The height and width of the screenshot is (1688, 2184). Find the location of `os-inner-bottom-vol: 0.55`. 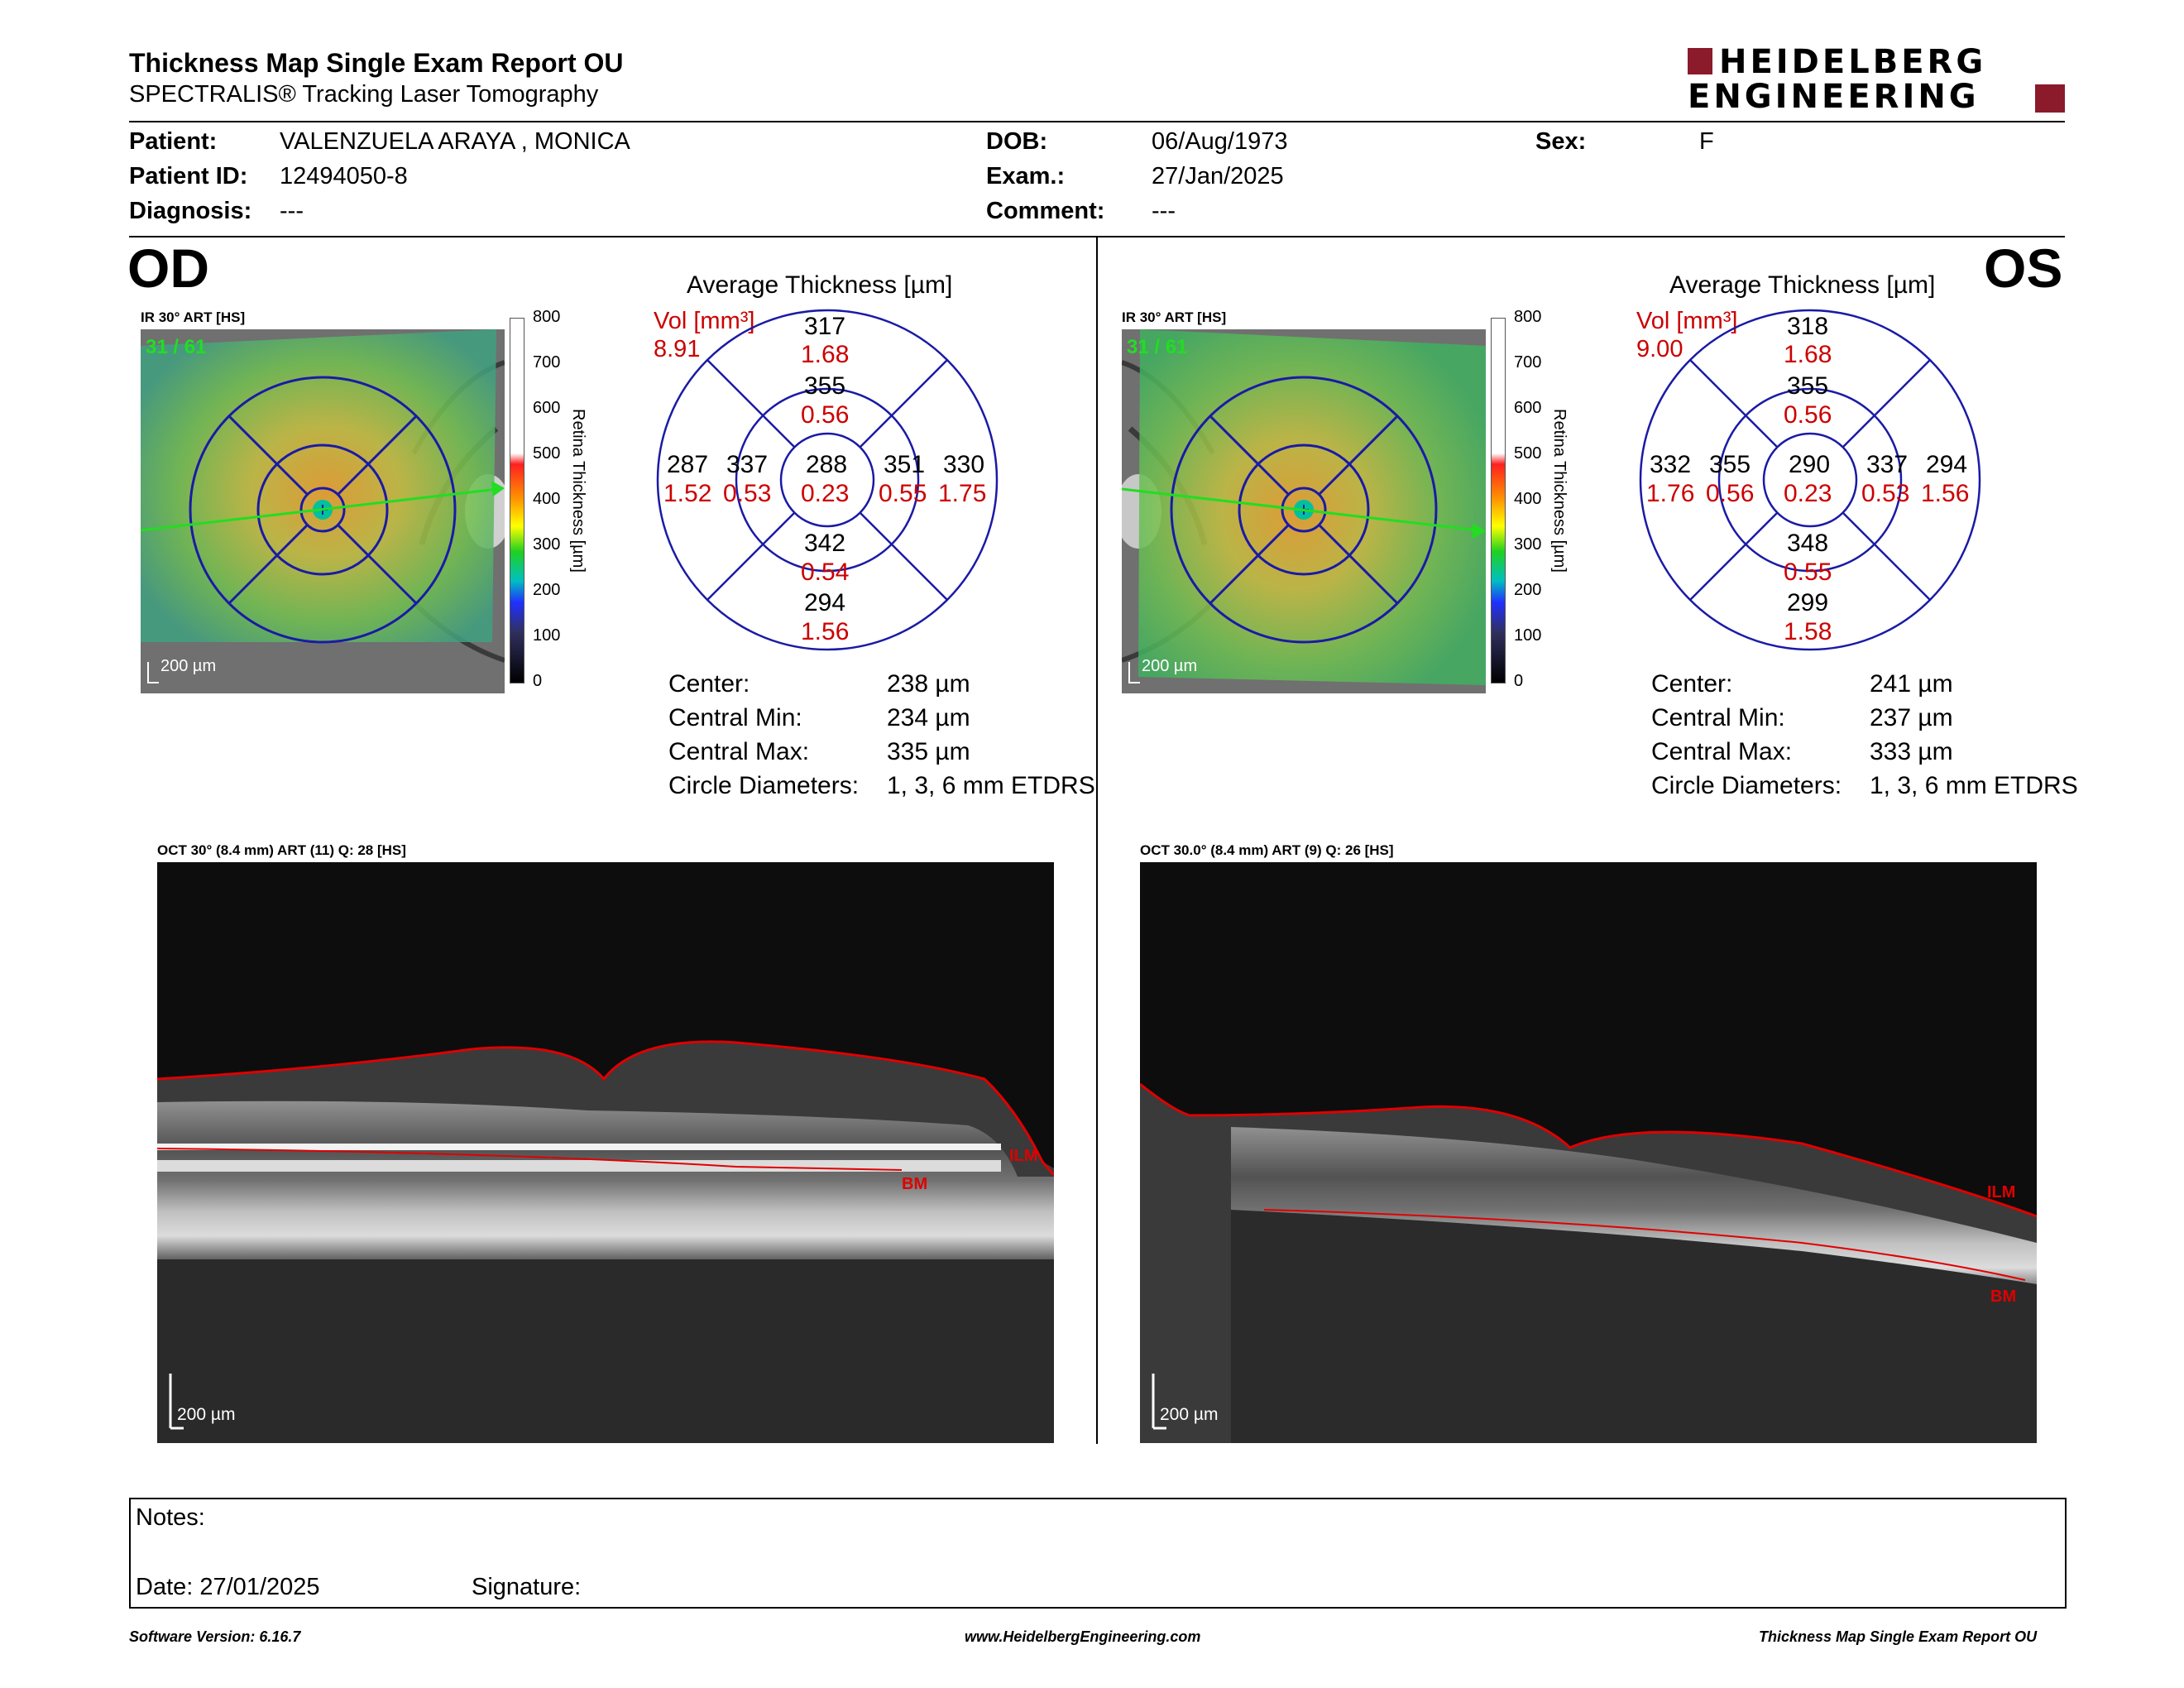

os-inner-bottom-vol: 0.55 is located at coordinates (1808, 572).